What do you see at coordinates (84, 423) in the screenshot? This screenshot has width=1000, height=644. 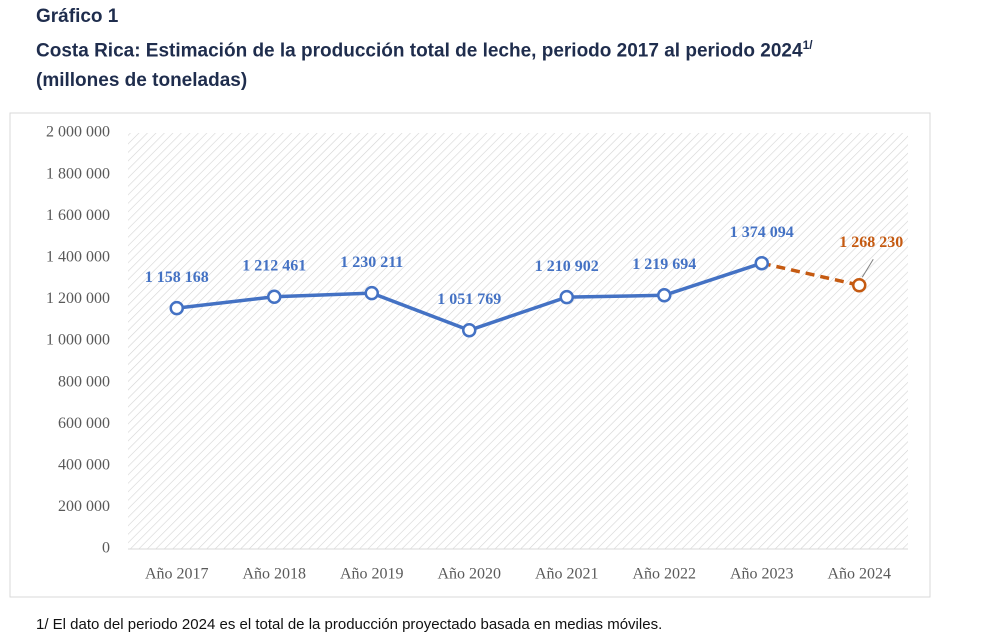 I see `y-tick-label: 600 000` at bounding box center [84, 423].